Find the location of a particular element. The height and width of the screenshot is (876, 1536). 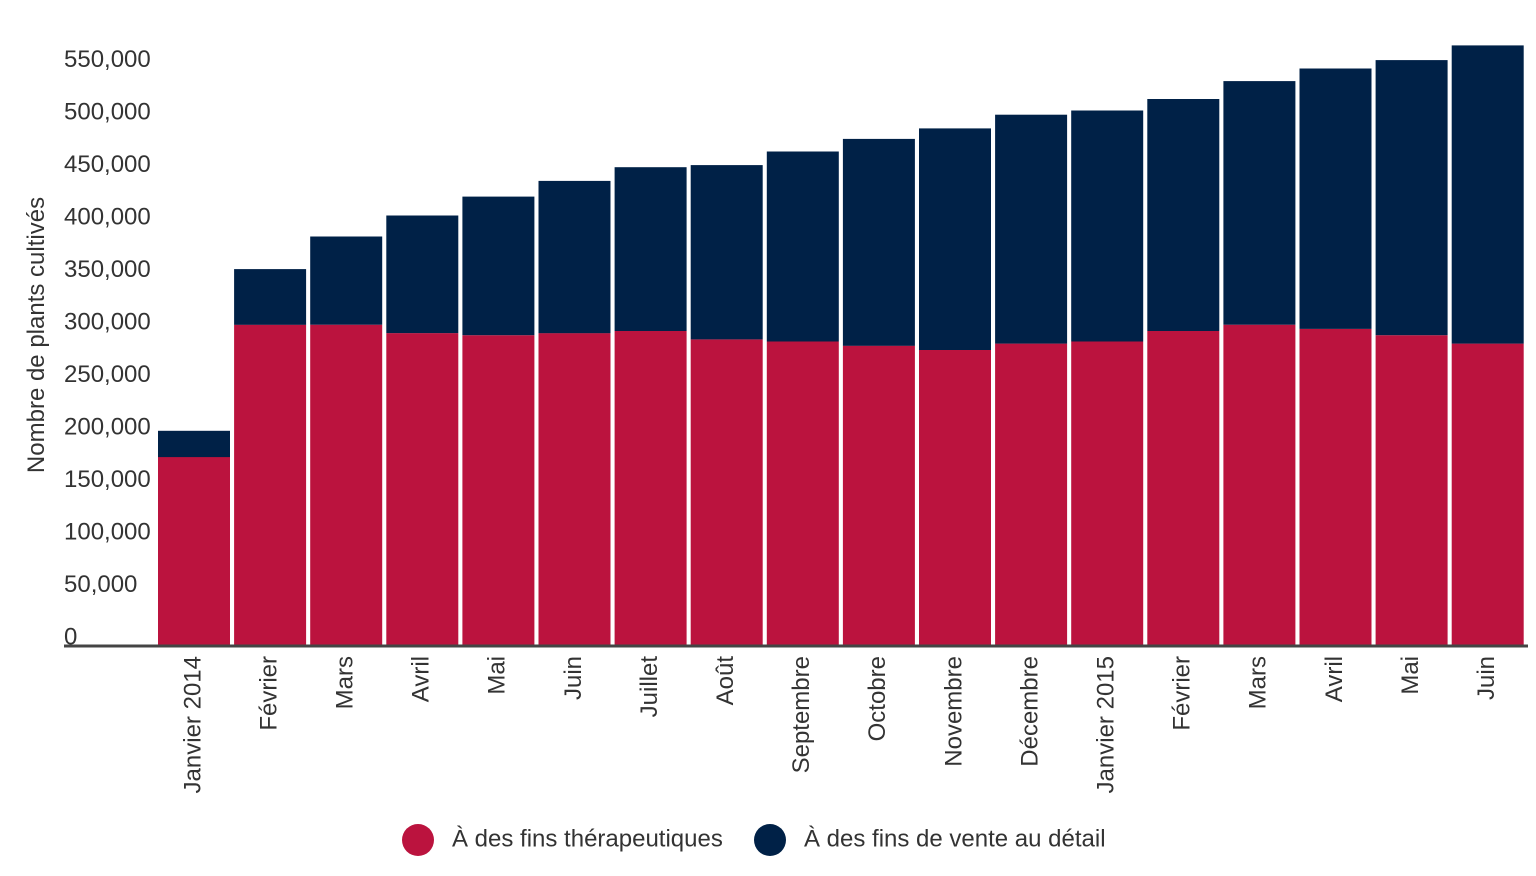

y-tick-label: 350,000 is located at coordinates (107, 269).